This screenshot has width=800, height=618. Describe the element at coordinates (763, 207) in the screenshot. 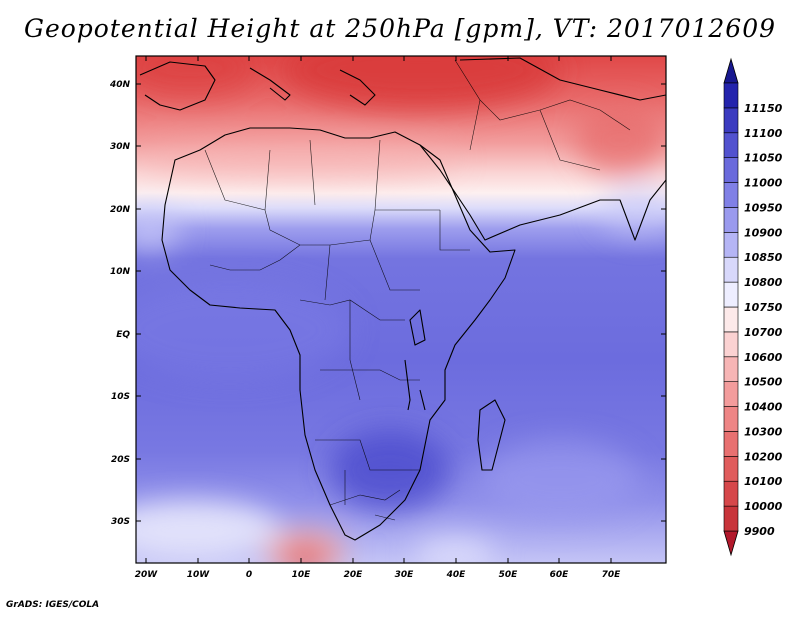

I see `colorbar-label: 10950` at that location.